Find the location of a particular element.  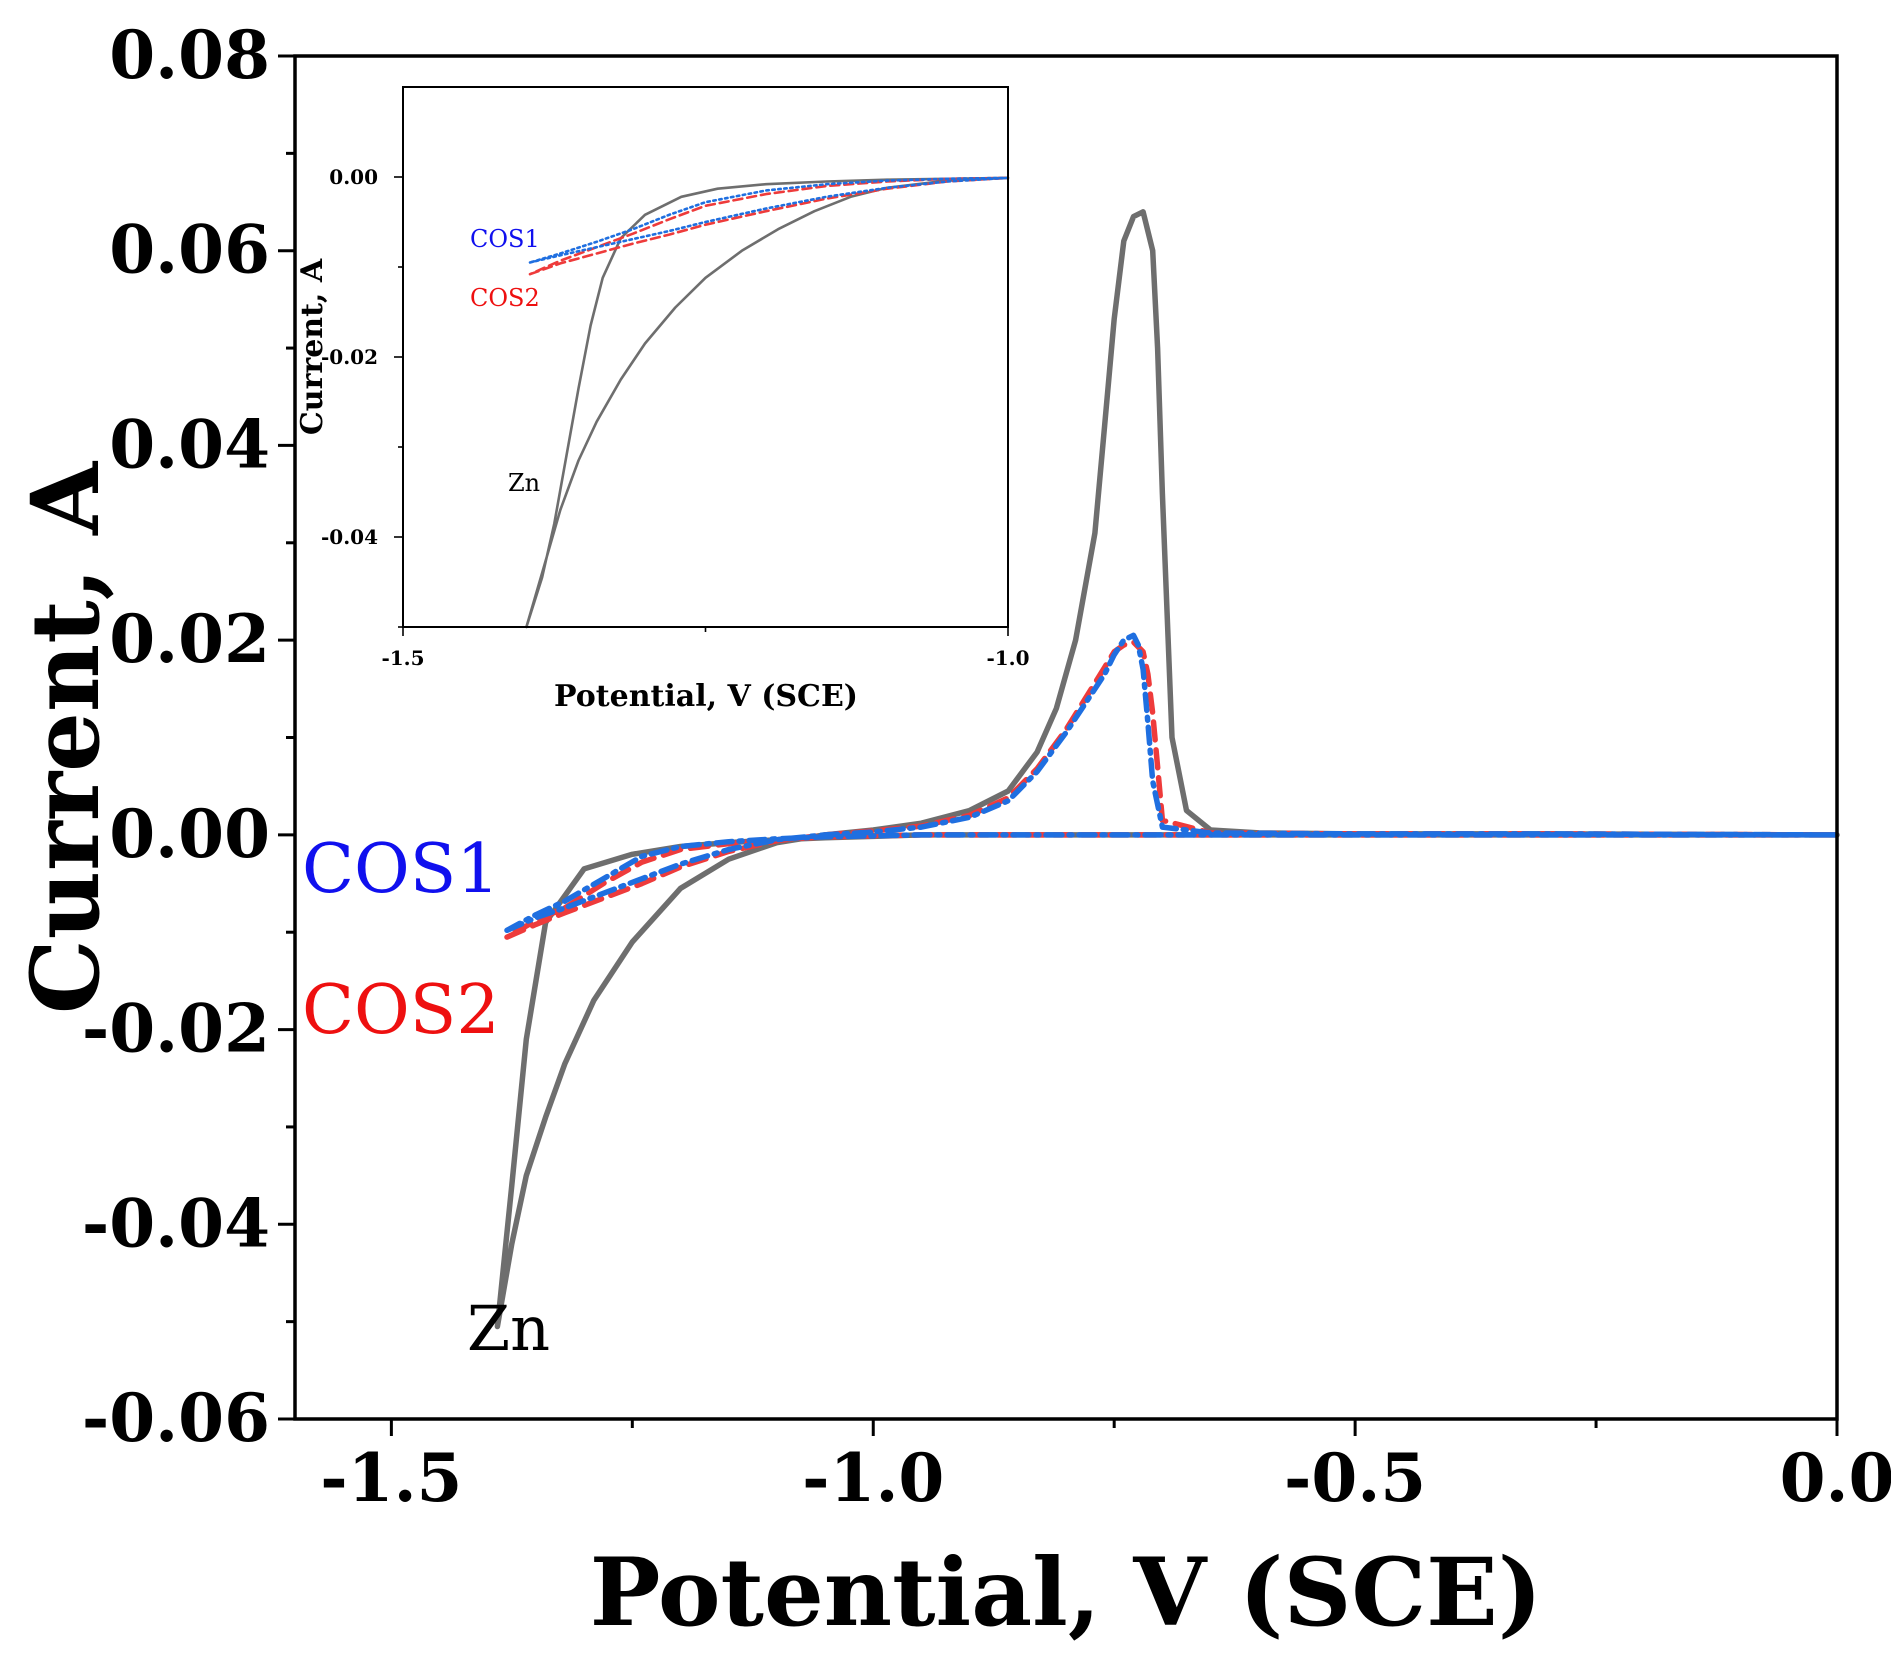

inset-y-axis-label: Current, A is located at coordinates (312, 346).